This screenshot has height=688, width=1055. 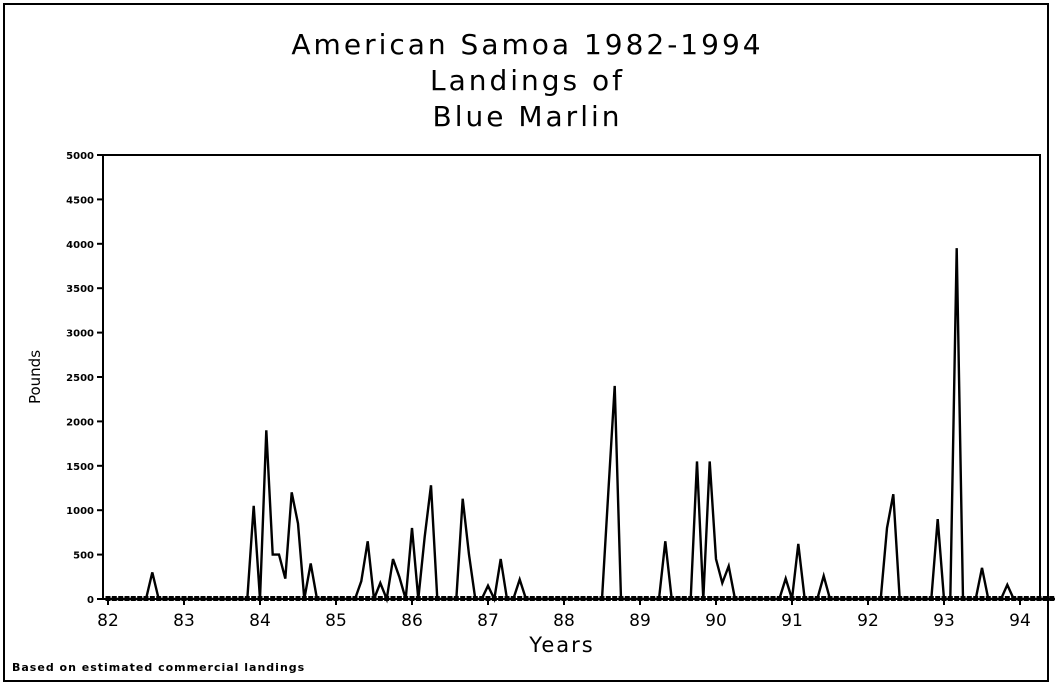 I want to click on y-tick-label: 1500, so click(x=80, y=467).